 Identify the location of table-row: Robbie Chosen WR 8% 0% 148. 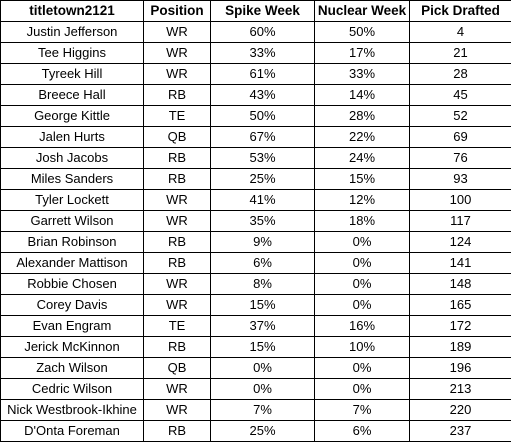
(255, 284).